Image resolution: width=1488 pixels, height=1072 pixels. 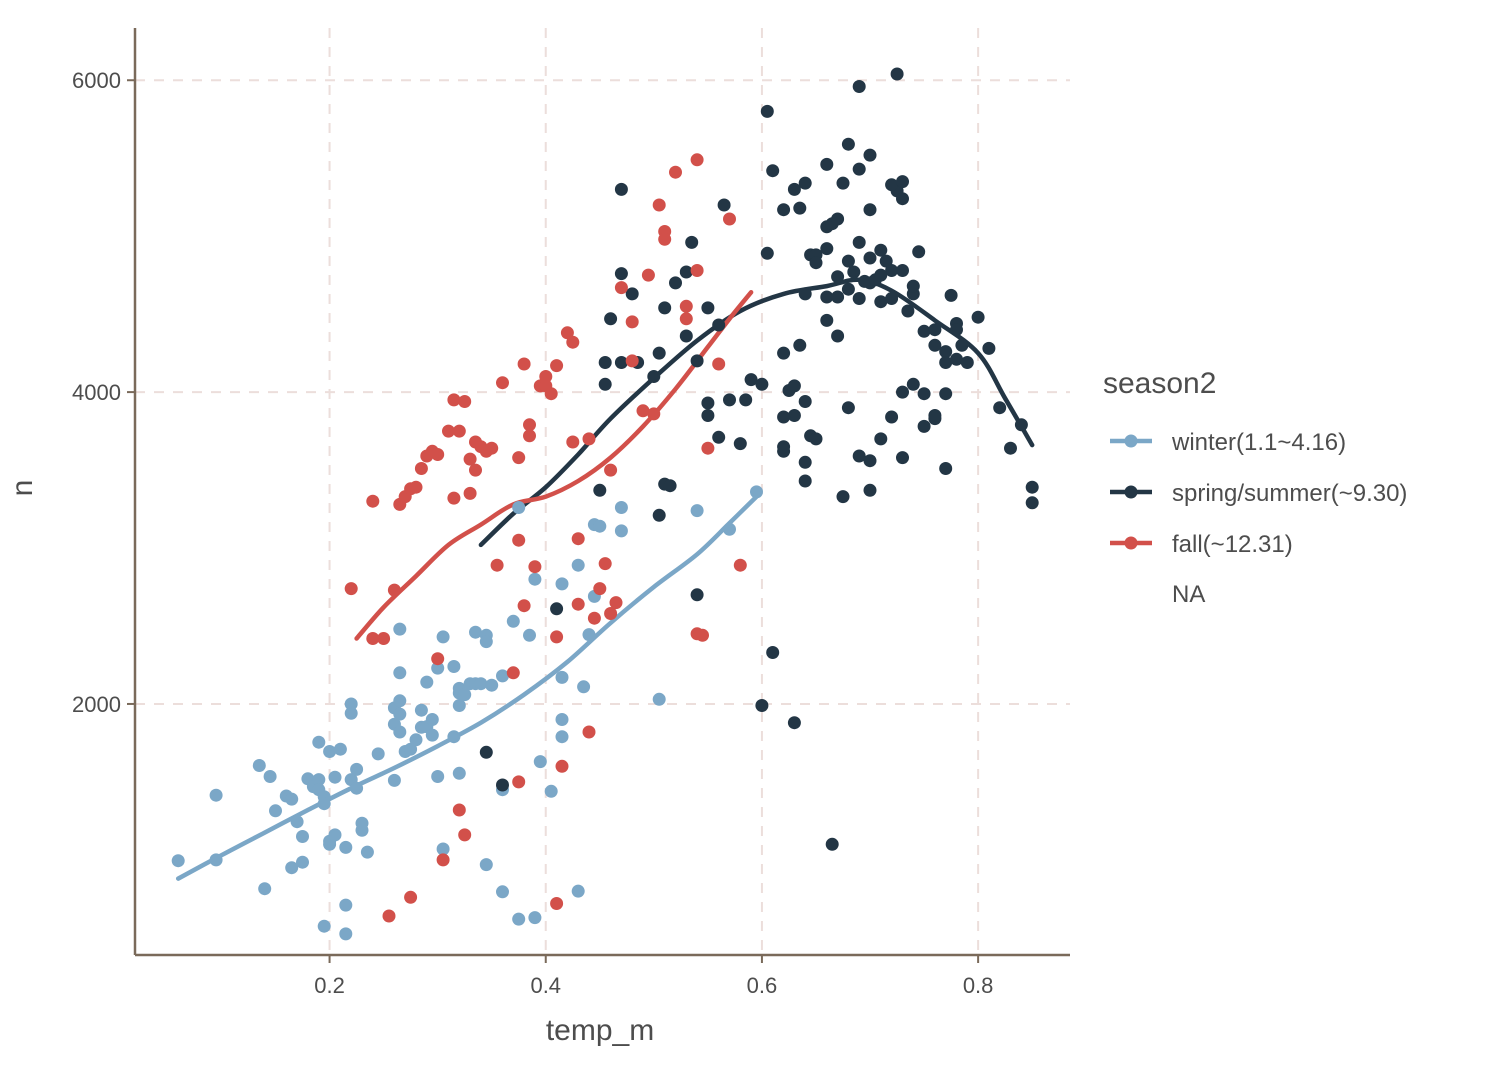 I want to click on y-tick-label-1: 4000, so click(x=96, y=392).